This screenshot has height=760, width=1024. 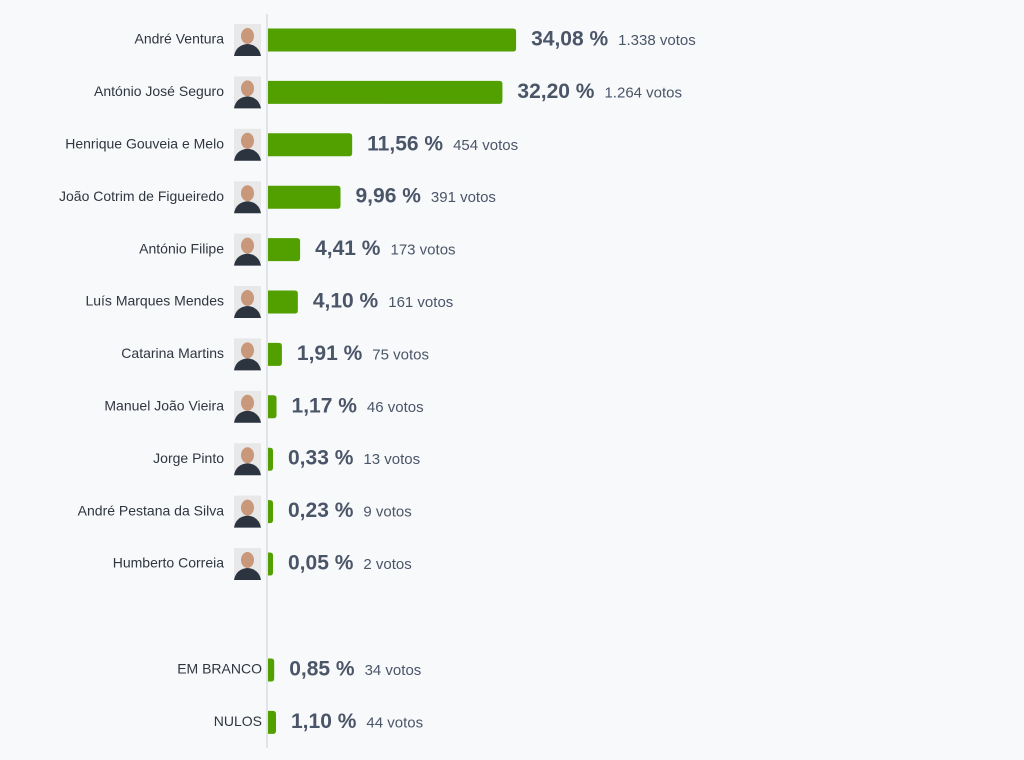 What do you see at coordinates (181, 248) in the screenshot?
I see `candidate-name: António Filipe` at bounding box center [181, 248].